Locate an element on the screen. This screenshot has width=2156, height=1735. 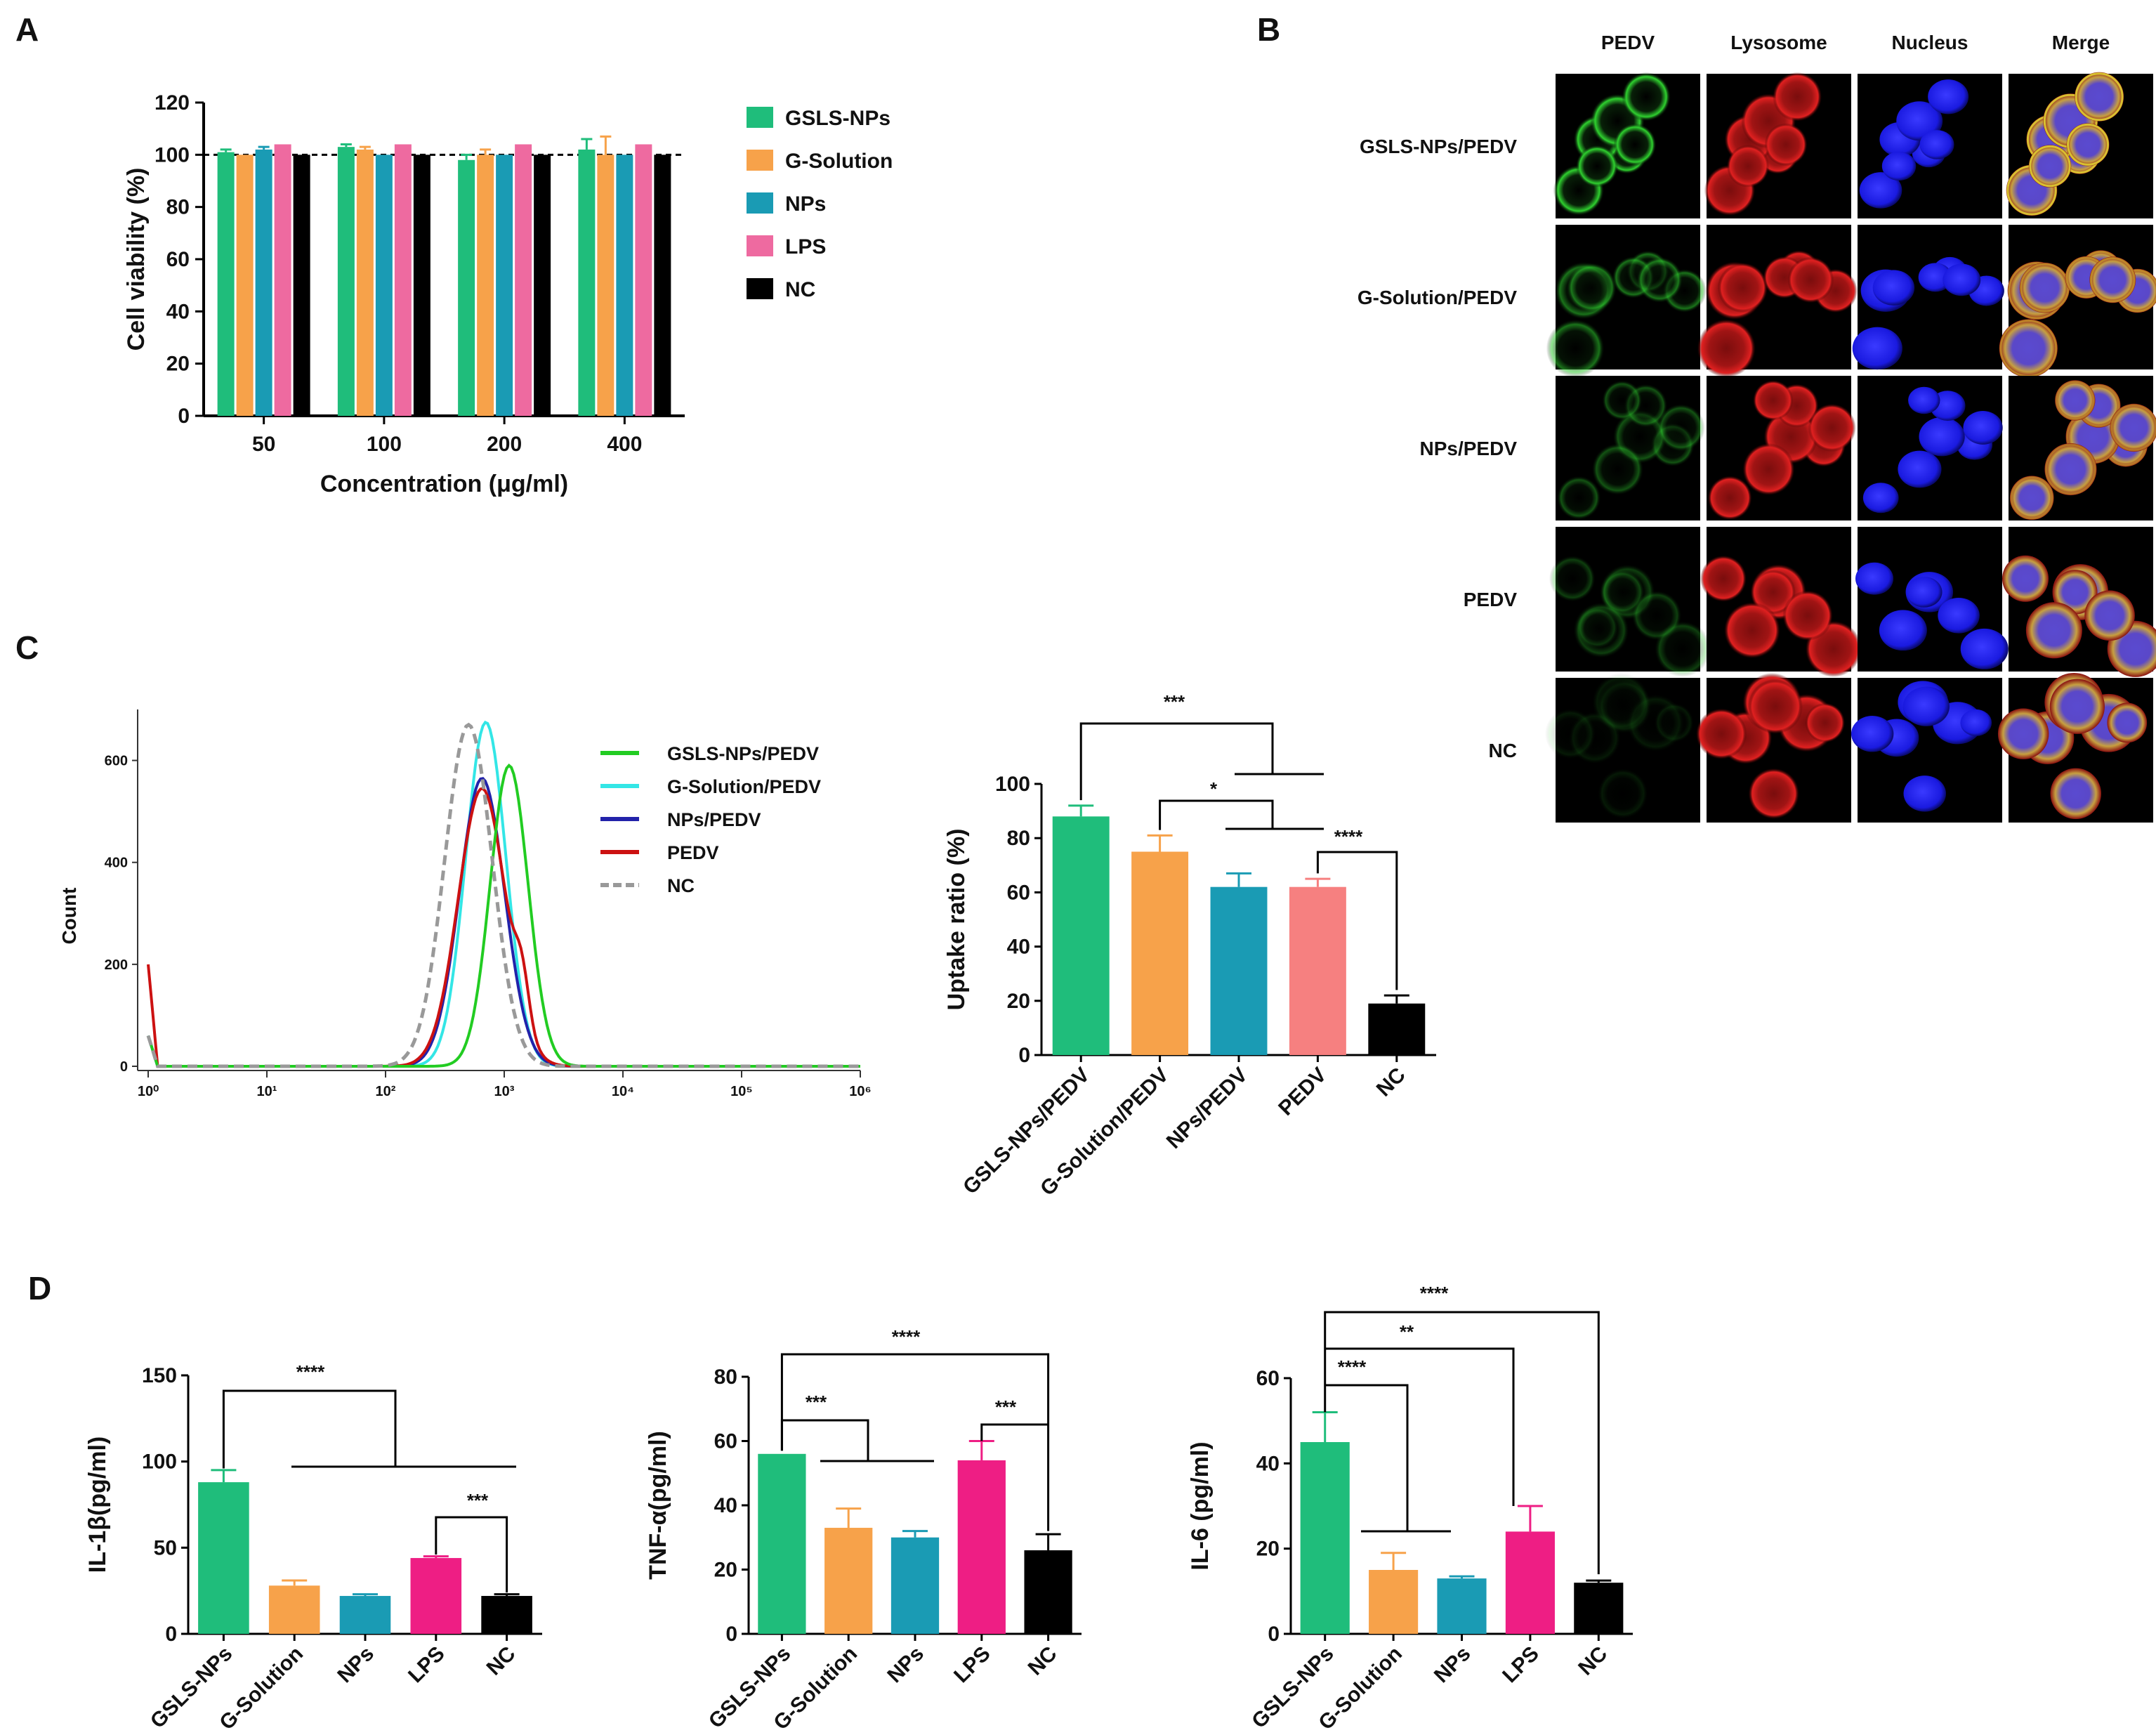
y-axis-title: IL-6 (pg/ml) is located at coordinates (1200, 1506).